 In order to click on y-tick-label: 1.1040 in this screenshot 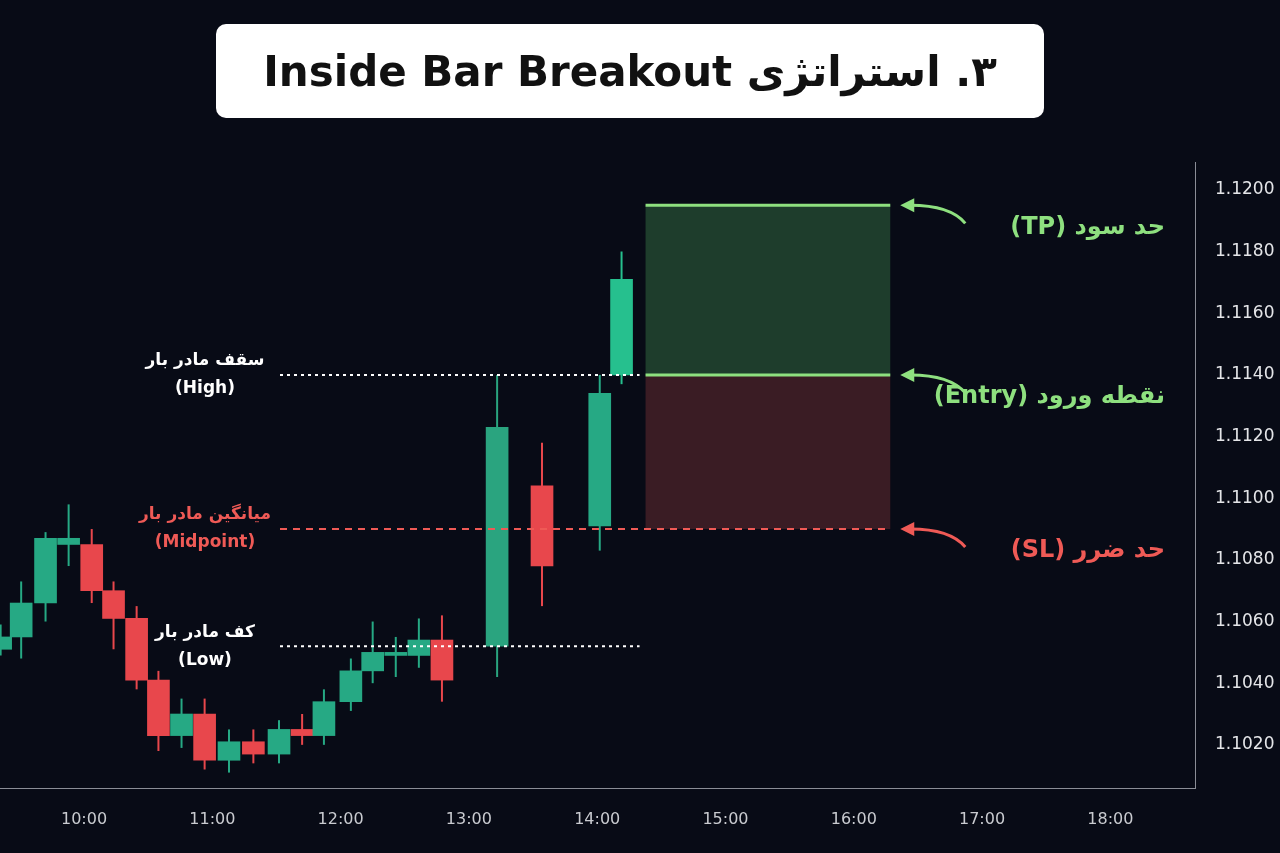, I will do `click(1245, 681)`.